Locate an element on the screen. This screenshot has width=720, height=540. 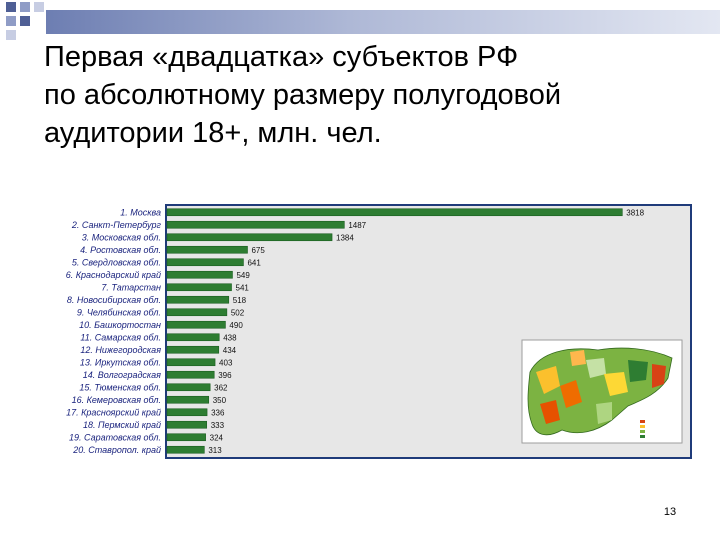
category-label: 3. Московская обл. is located at coordinates (121, 237).